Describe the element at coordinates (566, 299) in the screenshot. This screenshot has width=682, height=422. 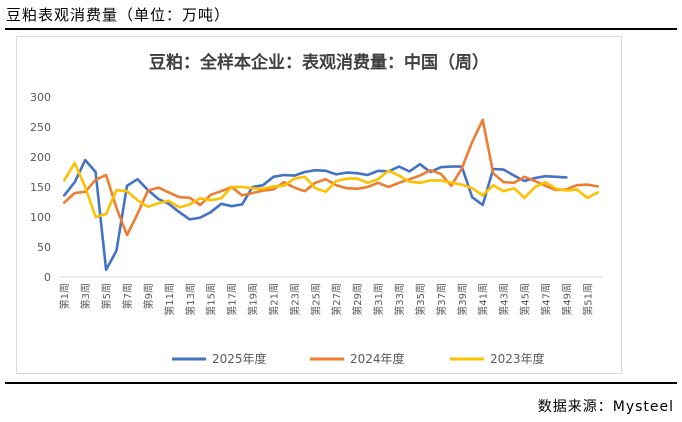
I see `x-tick-label: 第49周` at that location.